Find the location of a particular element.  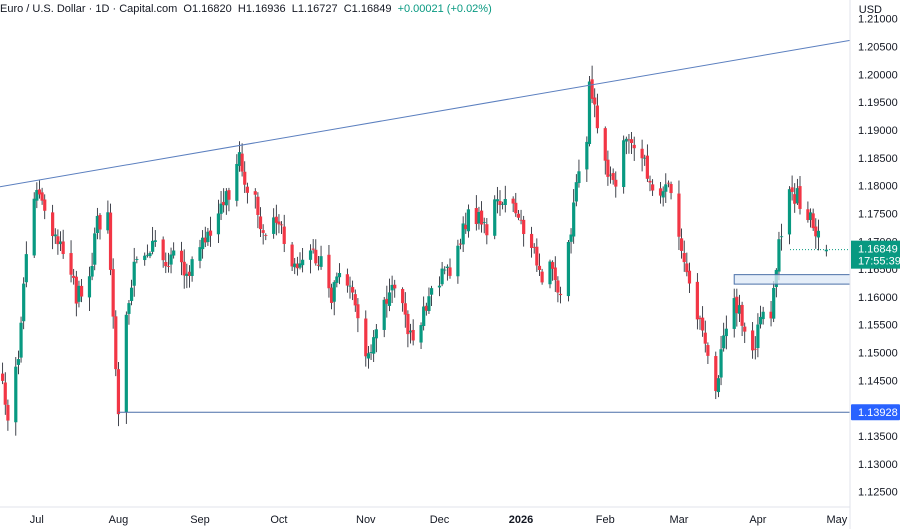

high-value: 1.16936 is located at coordinates (265, 9).